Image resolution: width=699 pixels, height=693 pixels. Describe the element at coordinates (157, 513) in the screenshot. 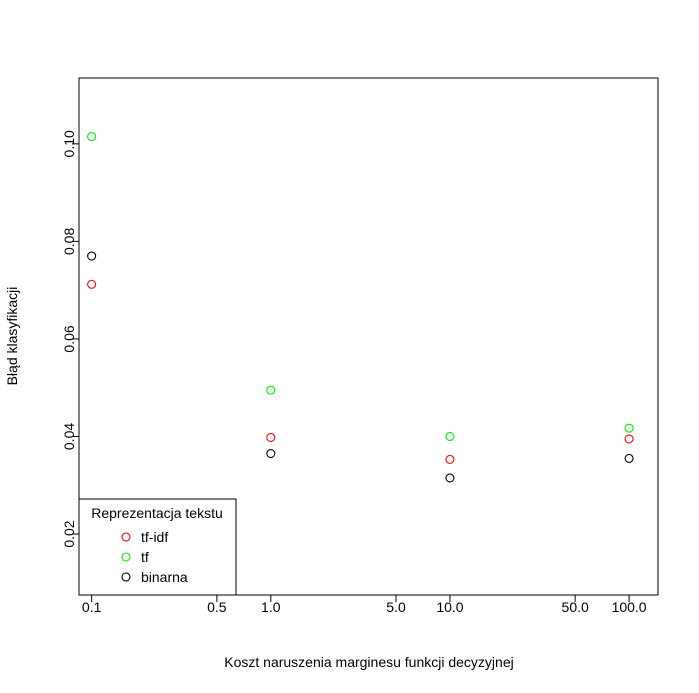

I see `legend-title: Reprezentacja tekstu` at that location.